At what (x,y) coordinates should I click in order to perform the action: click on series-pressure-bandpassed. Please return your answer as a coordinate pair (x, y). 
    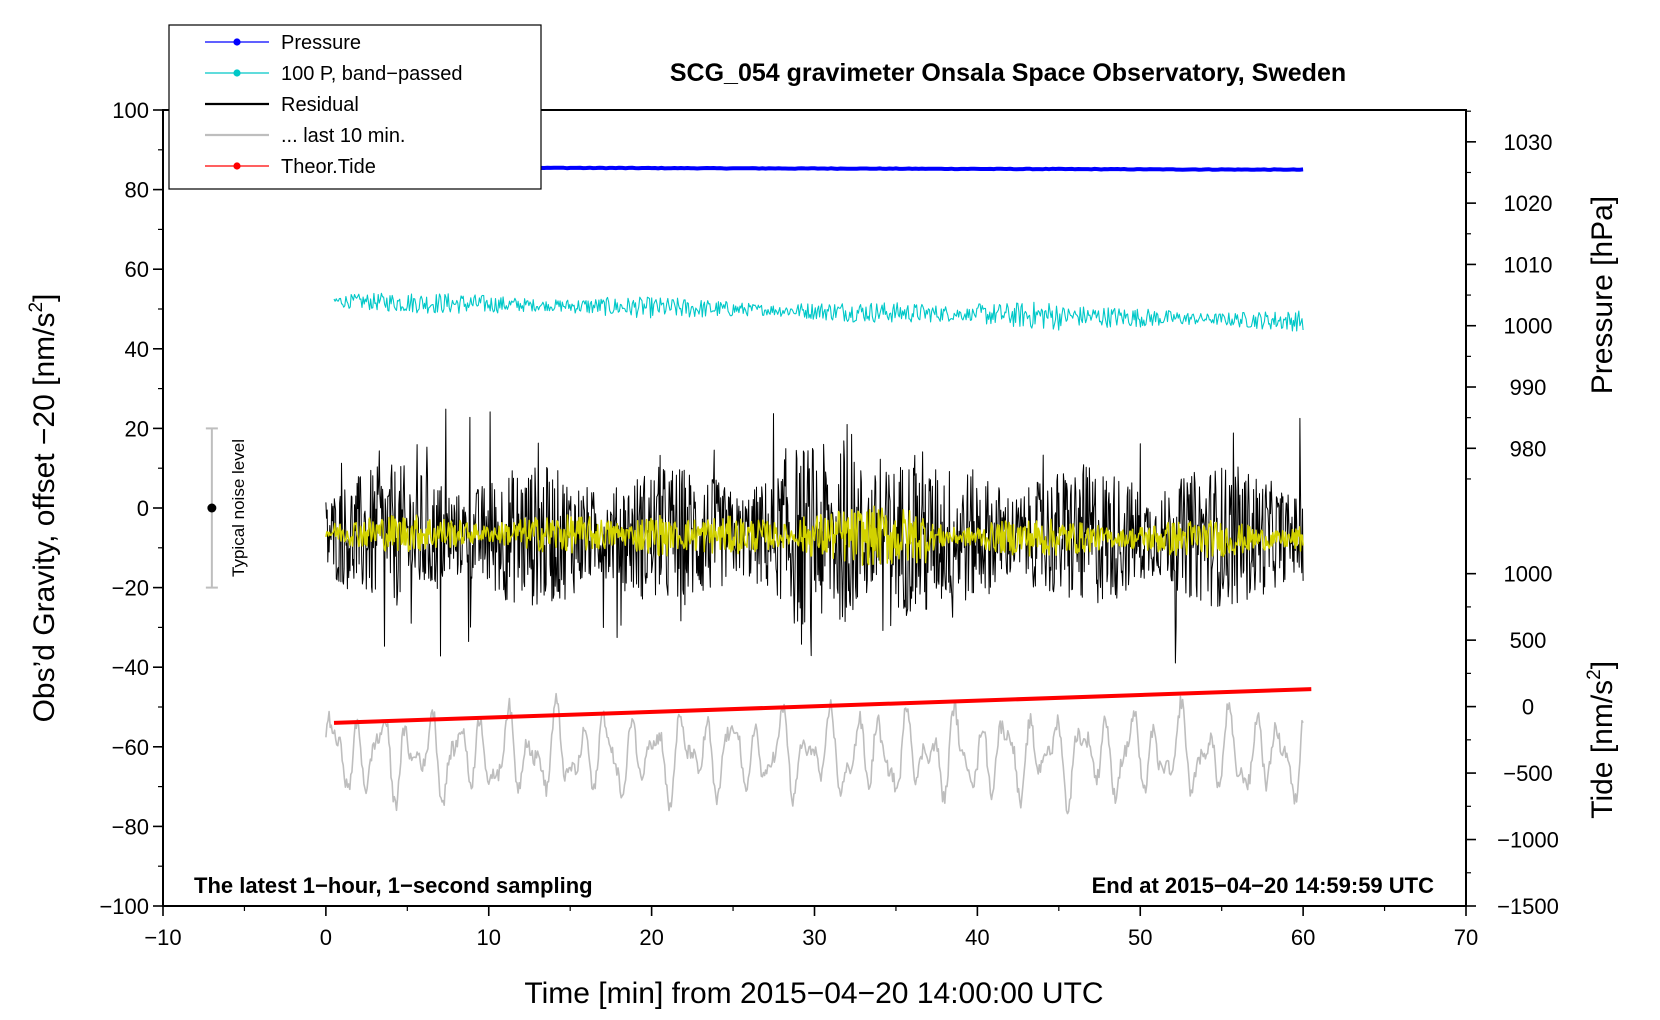
    Looking at the image, I should click on (818, 312).